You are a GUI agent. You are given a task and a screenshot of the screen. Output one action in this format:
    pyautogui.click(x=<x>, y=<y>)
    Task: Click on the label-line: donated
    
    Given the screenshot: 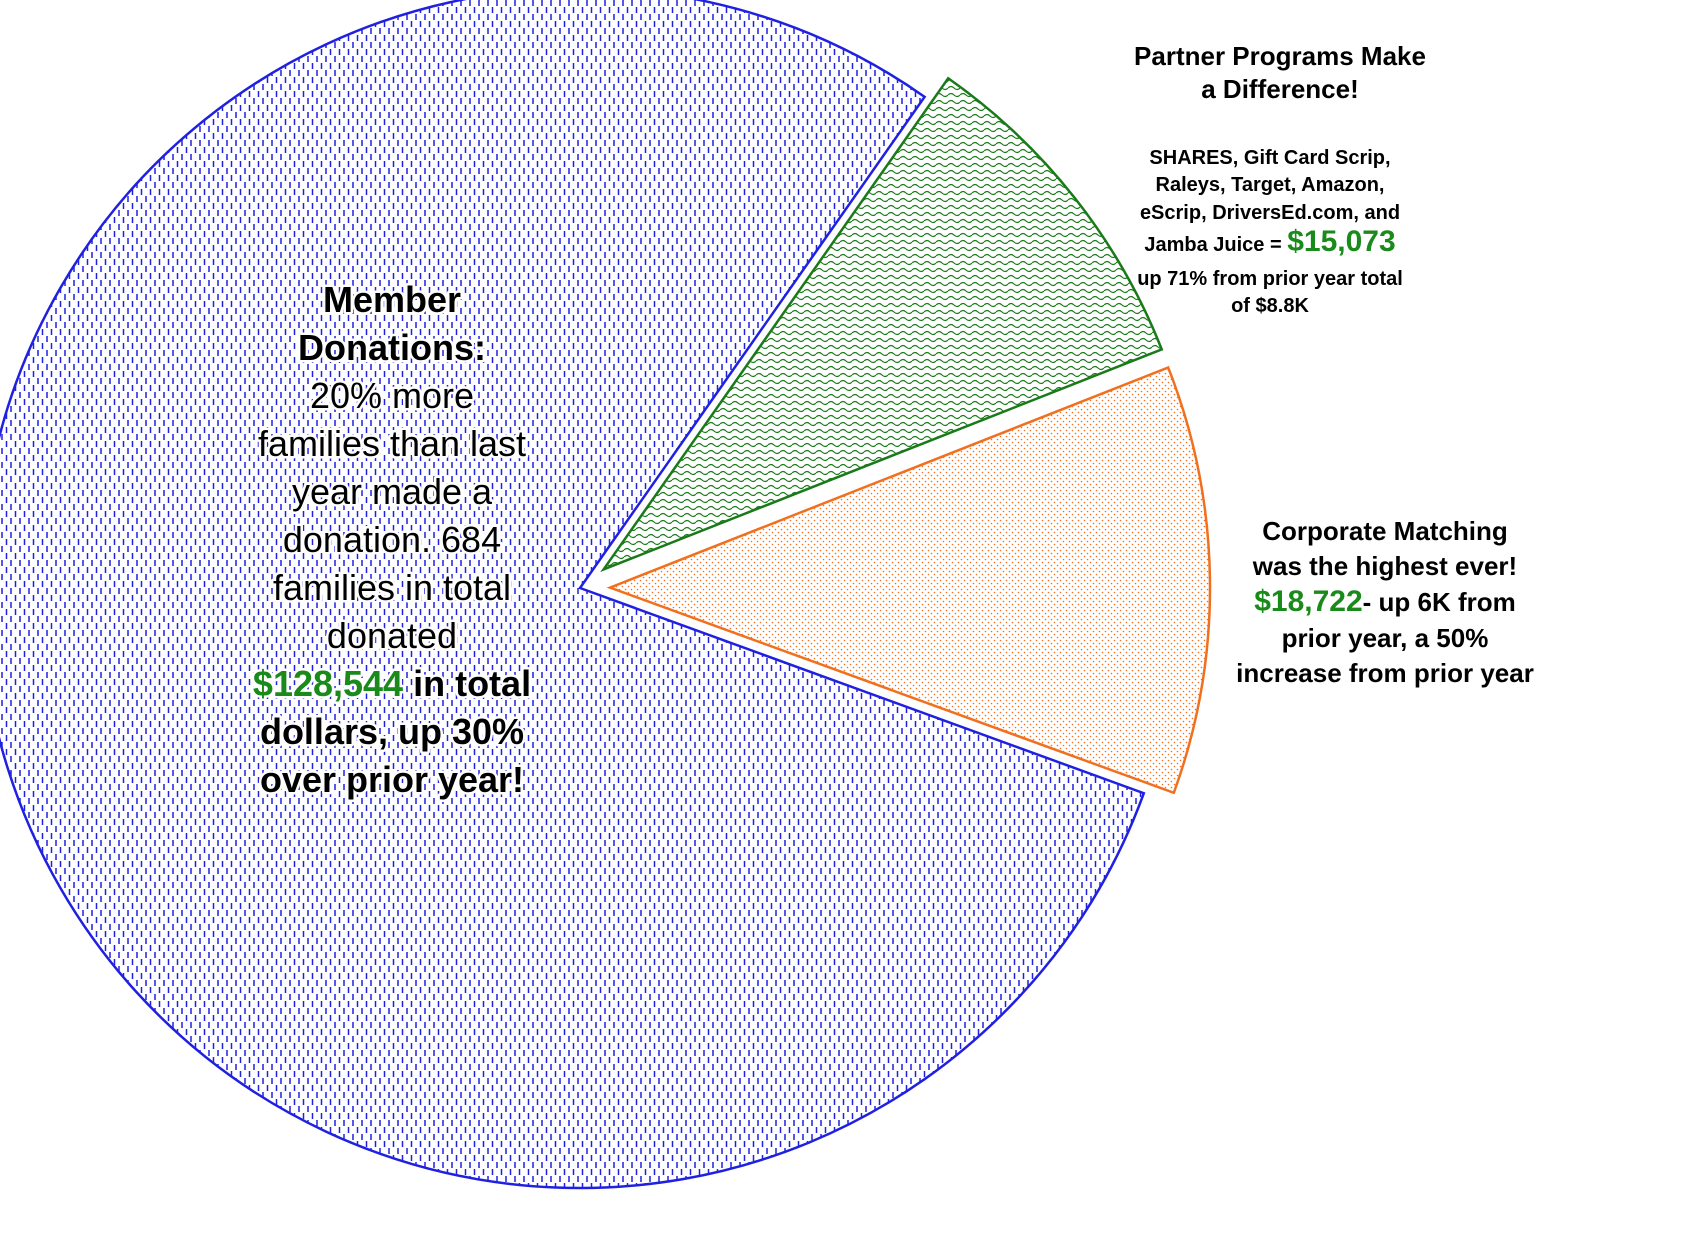 What is the action you would take?
    pyautogui.click(x=392, y=635)
    